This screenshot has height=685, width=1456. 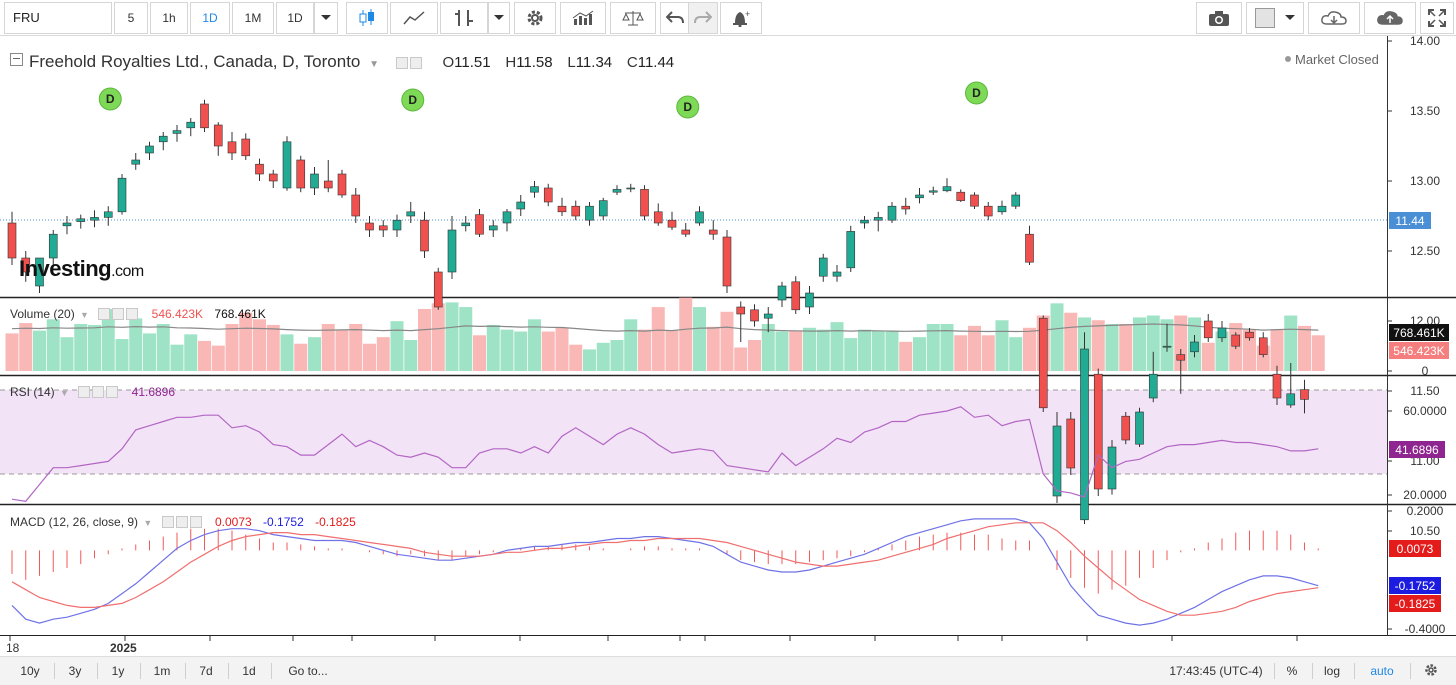 What do you see at coordinates (1417, 450) in the screenshot?
I see `svg-text: 41.6896` at bounding box center [1417, 450].